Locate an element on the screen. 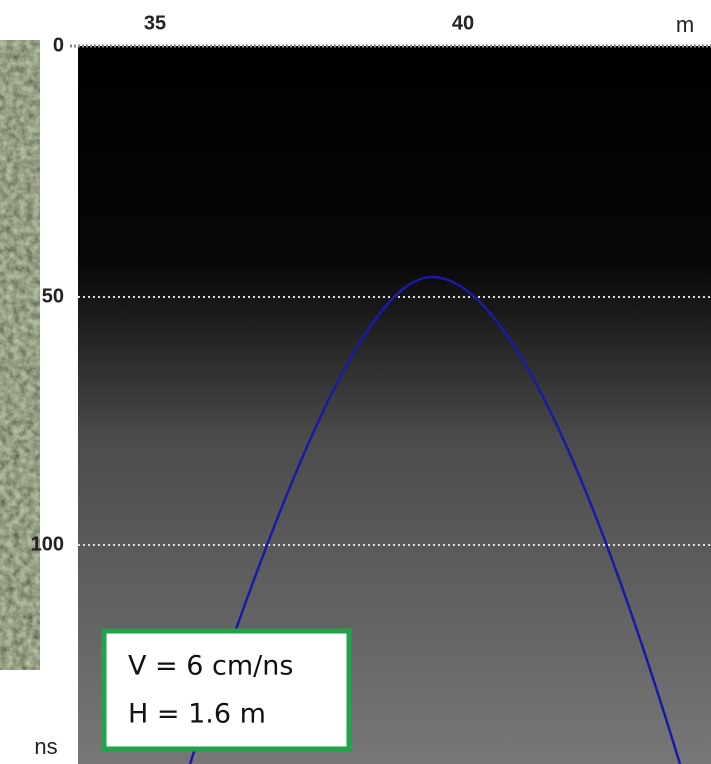 The width and height of the screenshot is (711, 764). photo-strip is located at coordinates (20, 355).